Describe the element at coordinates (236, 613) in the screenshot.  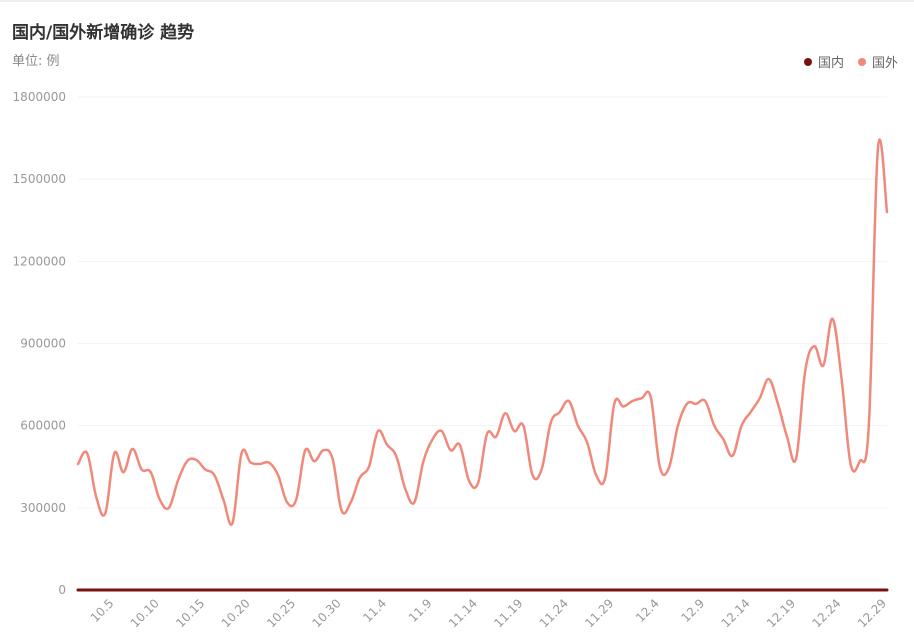
I see `x-tick-label: 10.20` at that location.